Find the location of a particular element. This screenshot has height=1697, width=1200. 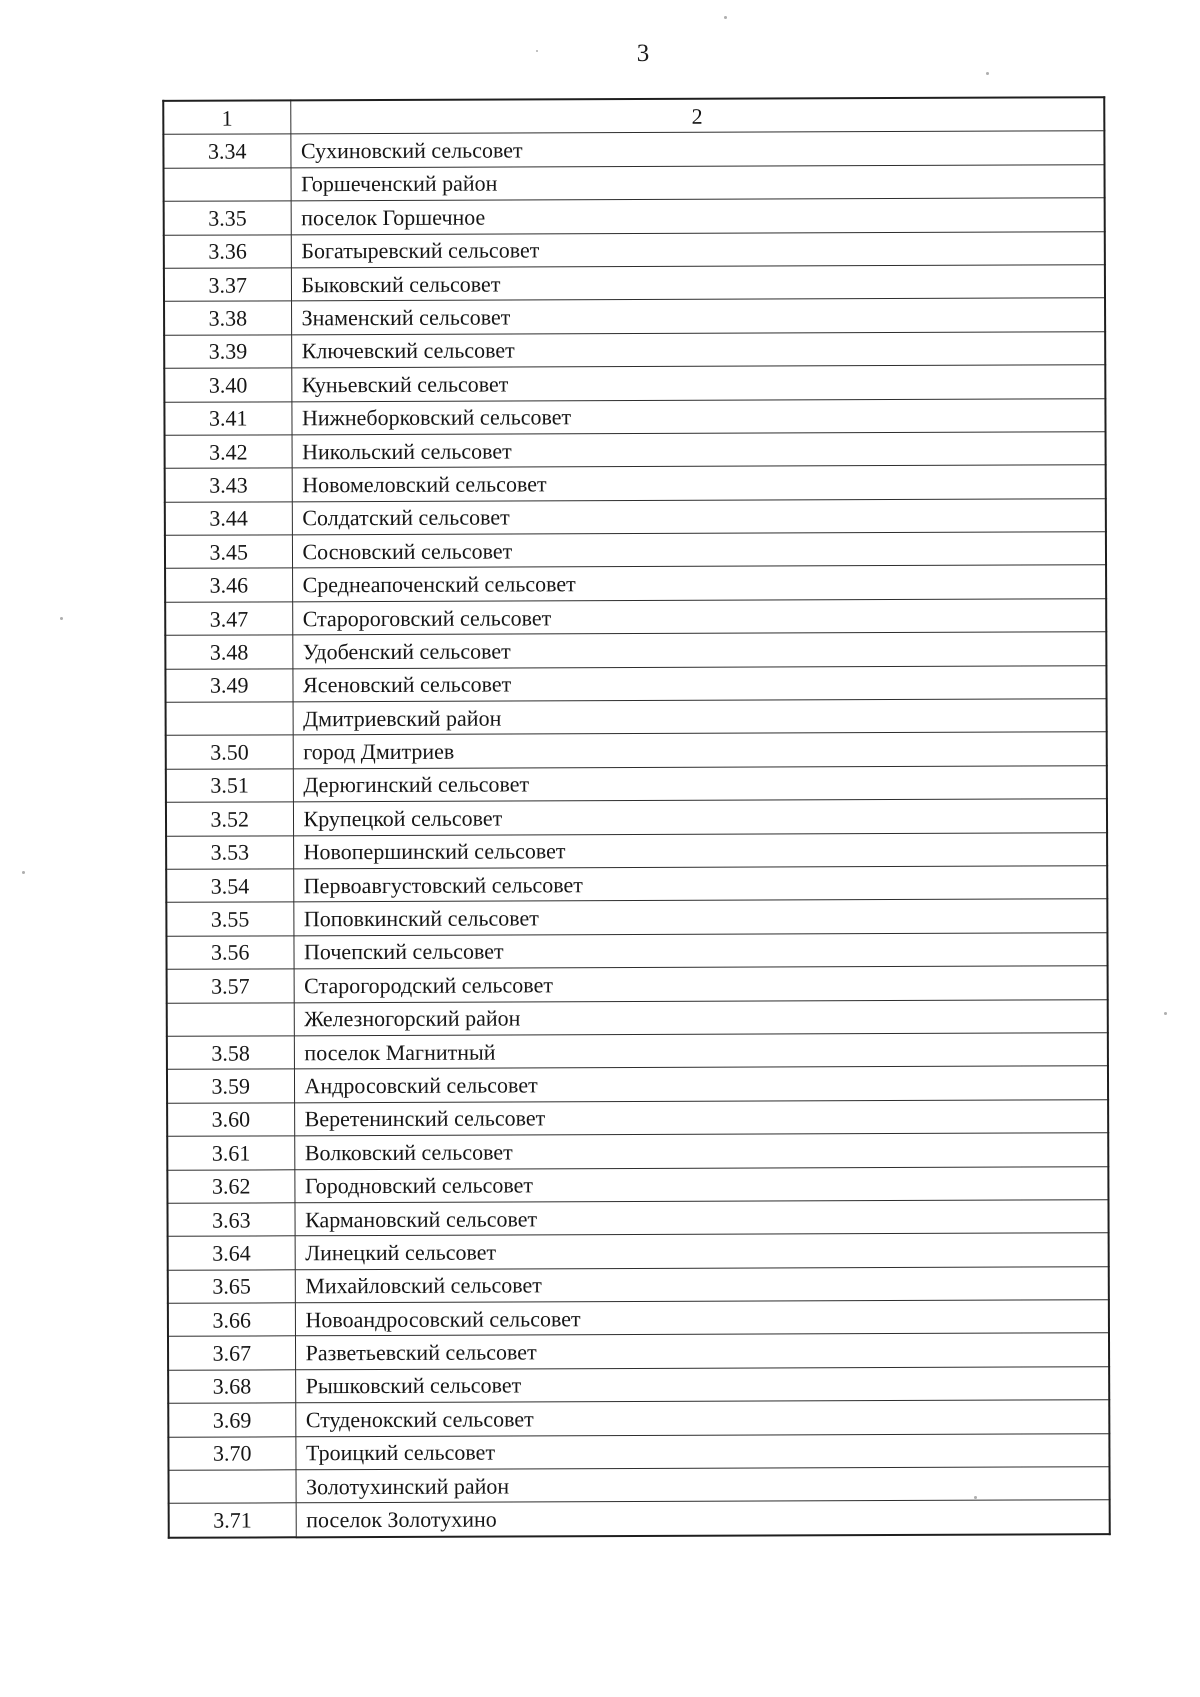

table-row: 3.67 Разветьевский сельсовет is located at coordinates (638, 1352).